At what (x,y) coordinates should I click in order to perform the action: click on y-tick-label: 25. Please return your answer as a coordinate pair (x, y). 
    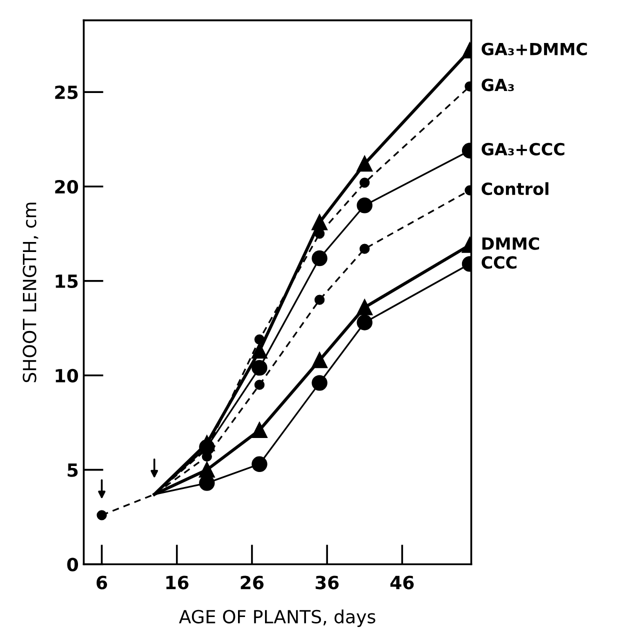
    Looking at the image, I should click on (66, 93).